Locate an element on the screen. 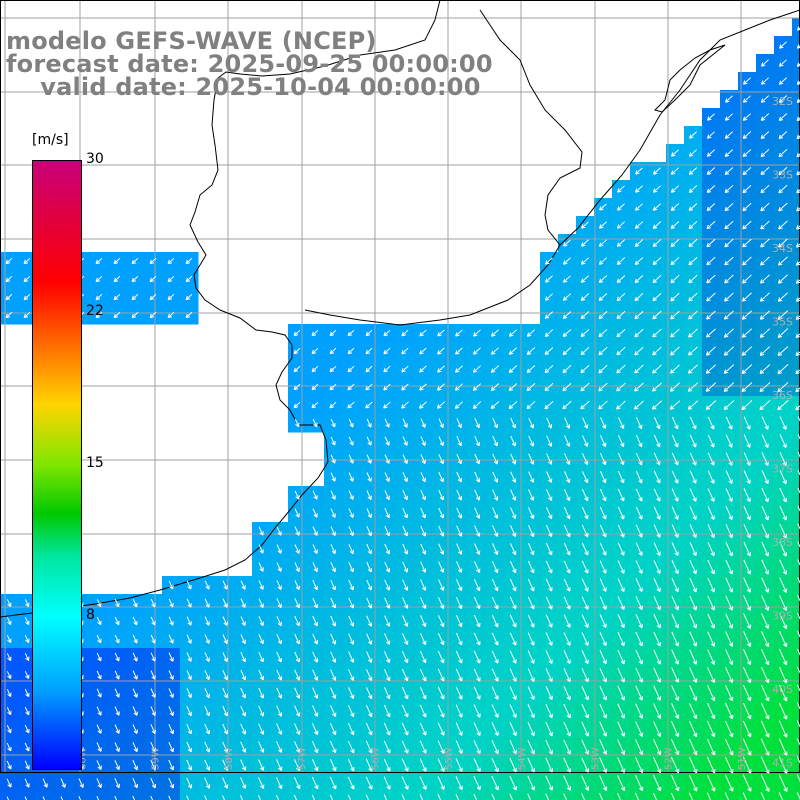  longitude-label: 59W is located at coordinates (156, 758).